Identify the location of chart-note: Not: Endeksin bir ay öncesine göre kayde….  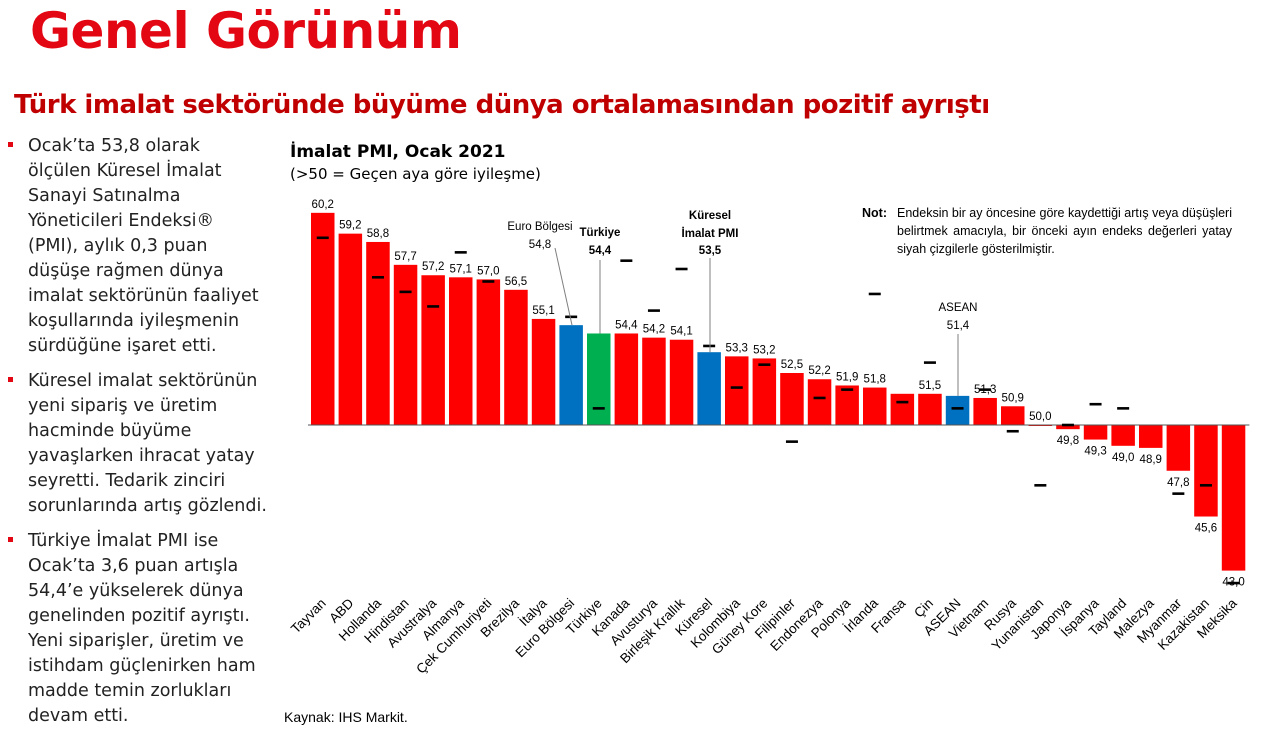
(1047, 231).